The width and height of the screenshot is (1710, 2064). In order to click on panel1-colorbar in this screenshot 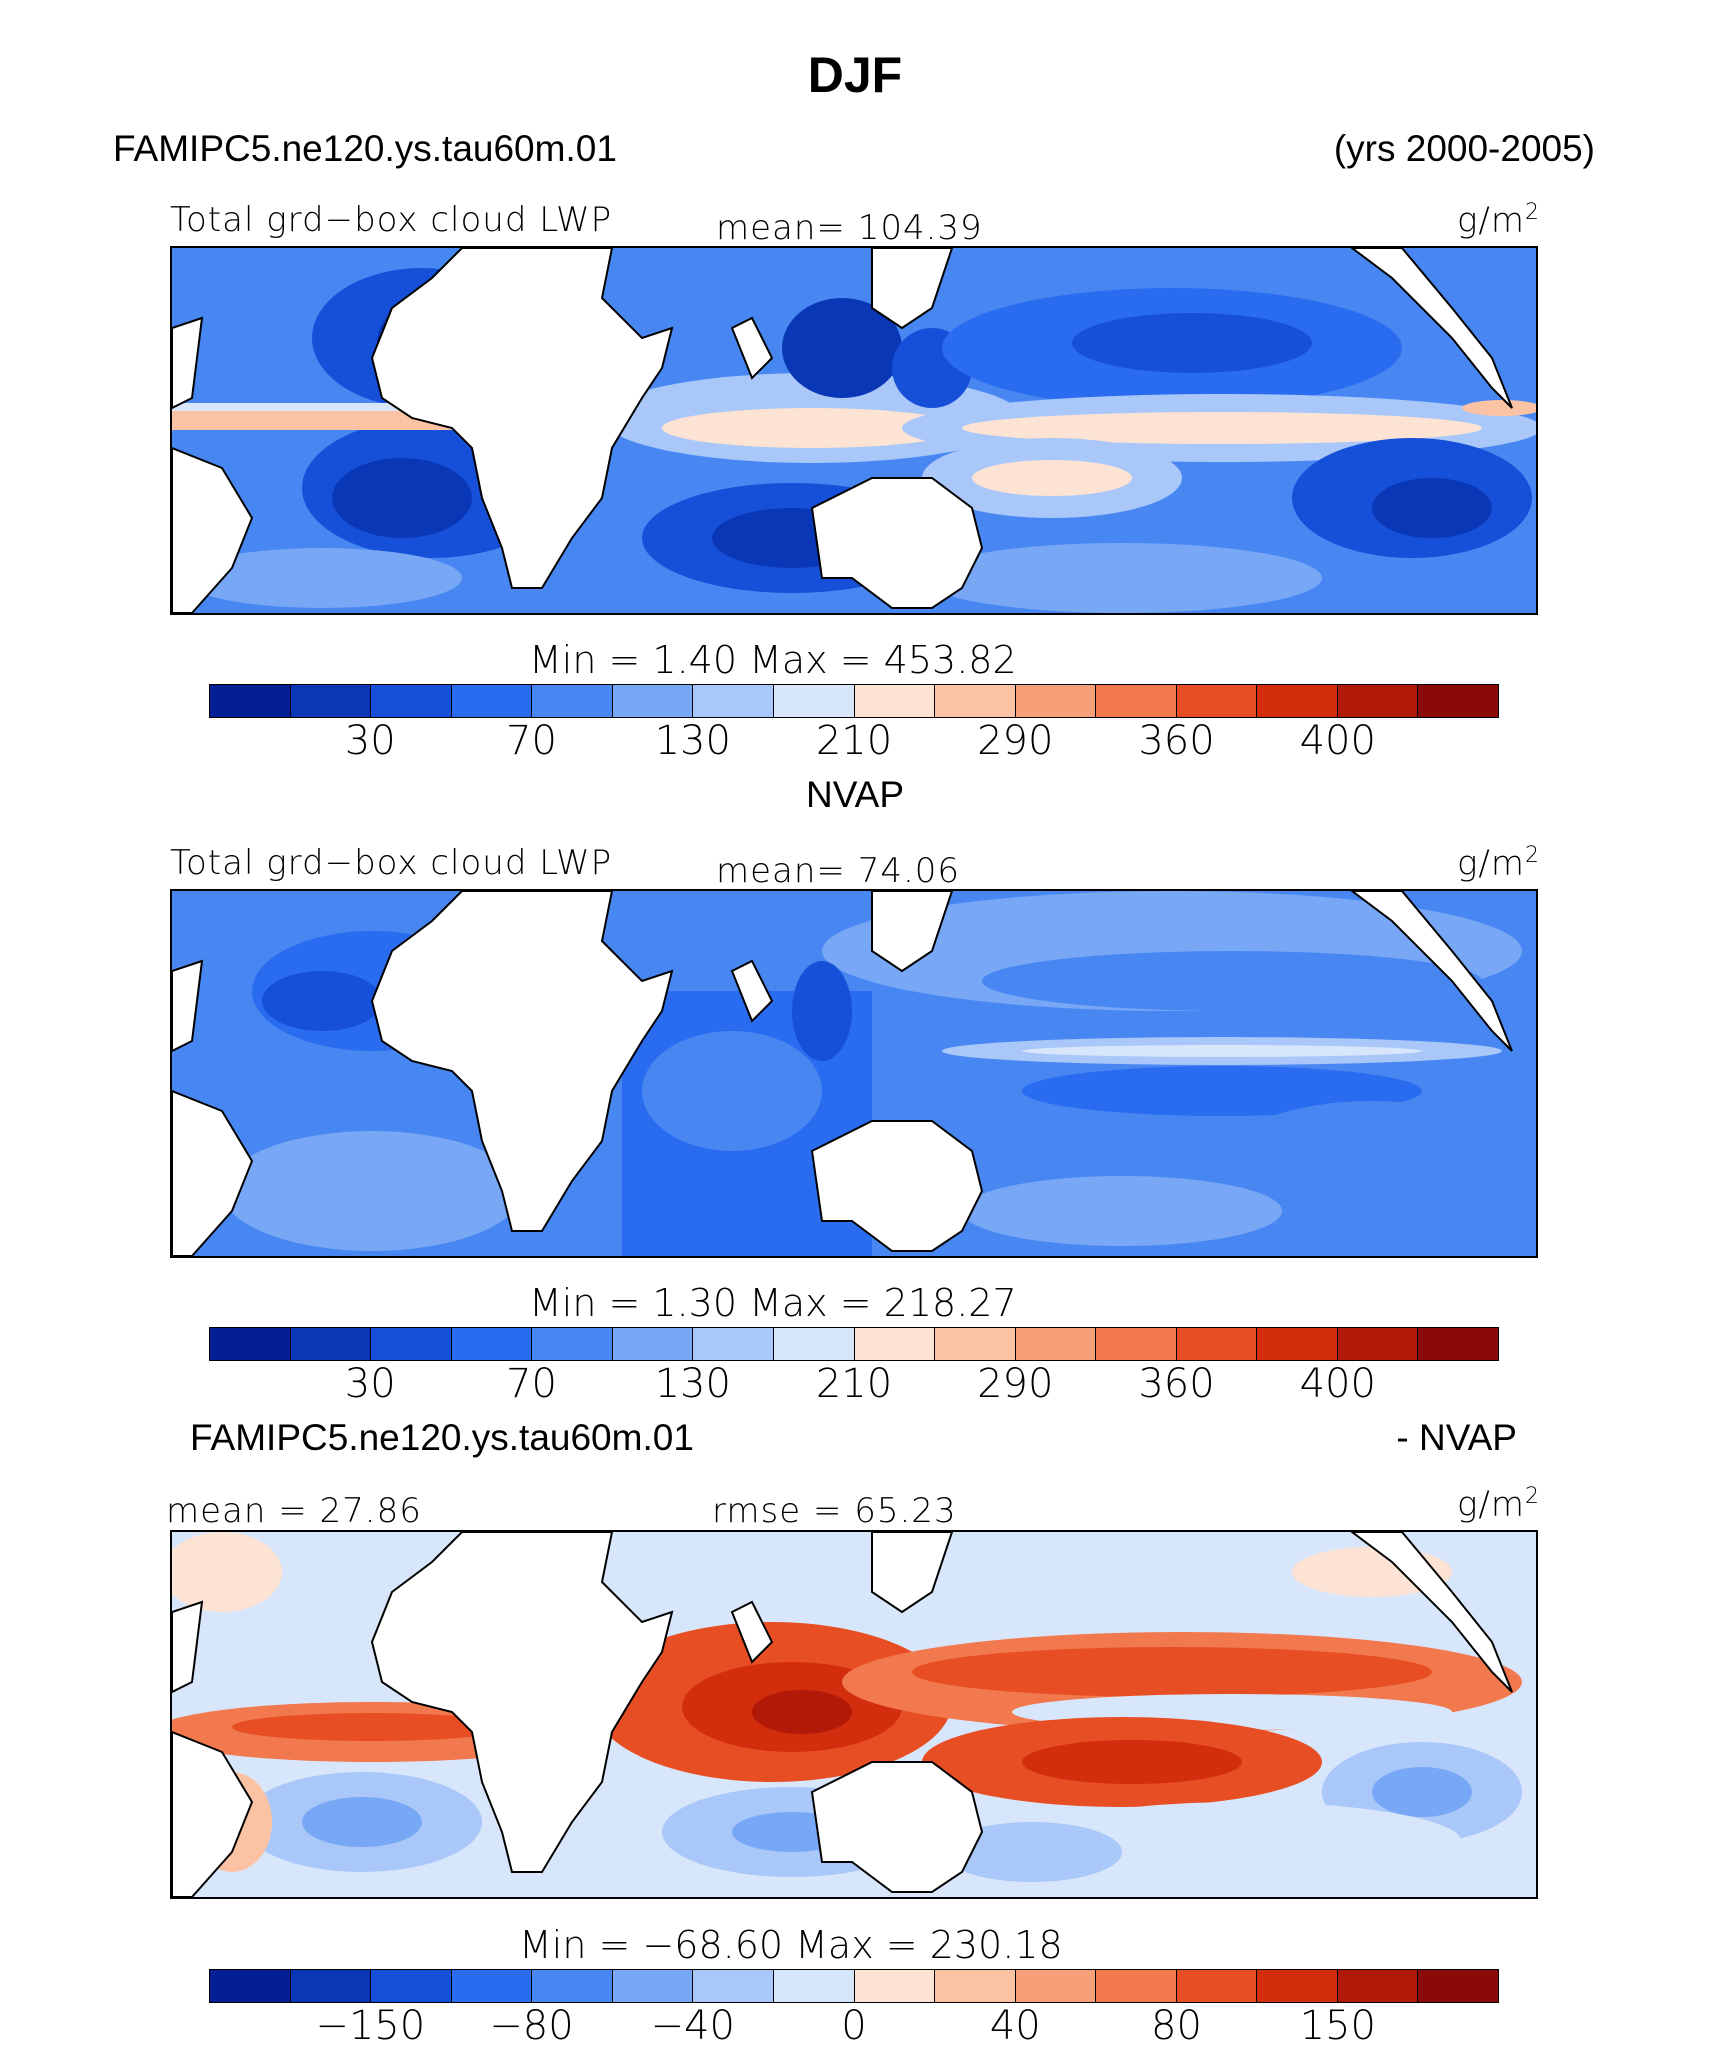, I will do `click(854, 701)`.